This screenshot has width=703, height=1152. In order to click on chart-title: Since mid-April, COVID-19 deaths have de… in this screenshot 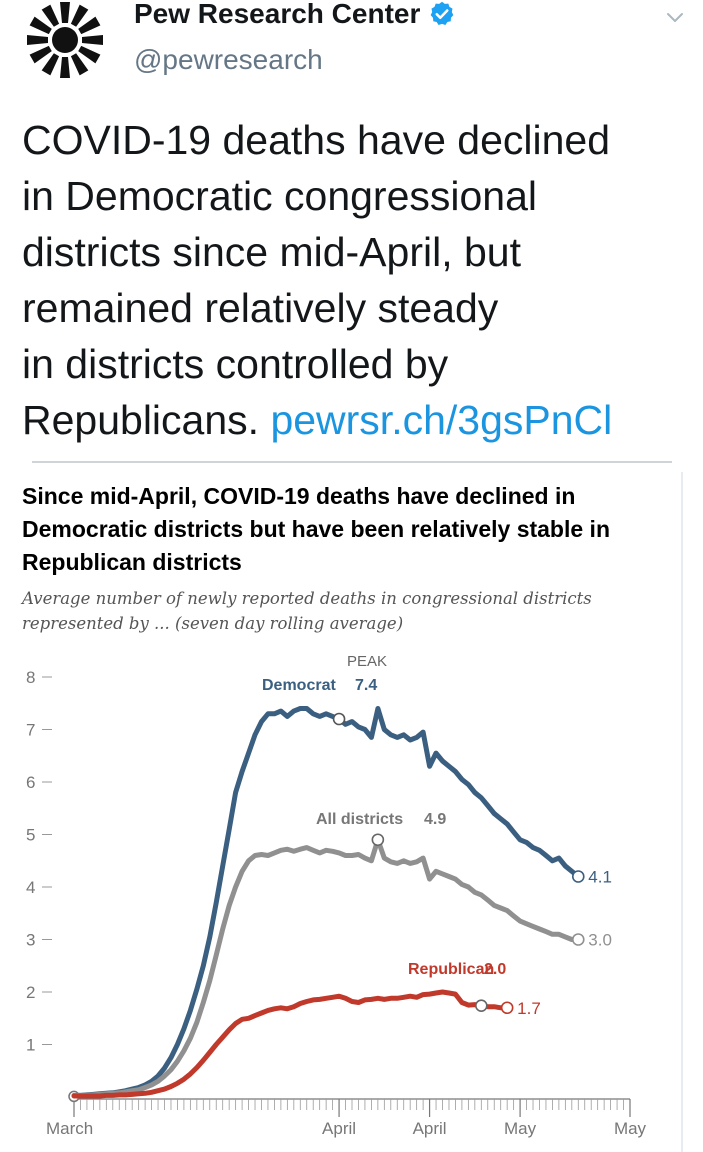, I will do `click(354, 529)`.